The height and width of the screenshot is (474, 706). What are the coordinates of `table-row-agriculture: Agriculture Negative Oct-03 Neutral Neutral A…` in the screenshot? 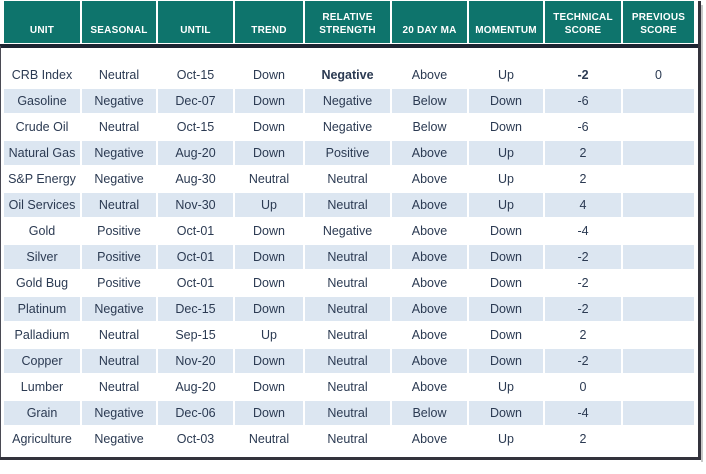 It's located at (349, 439).